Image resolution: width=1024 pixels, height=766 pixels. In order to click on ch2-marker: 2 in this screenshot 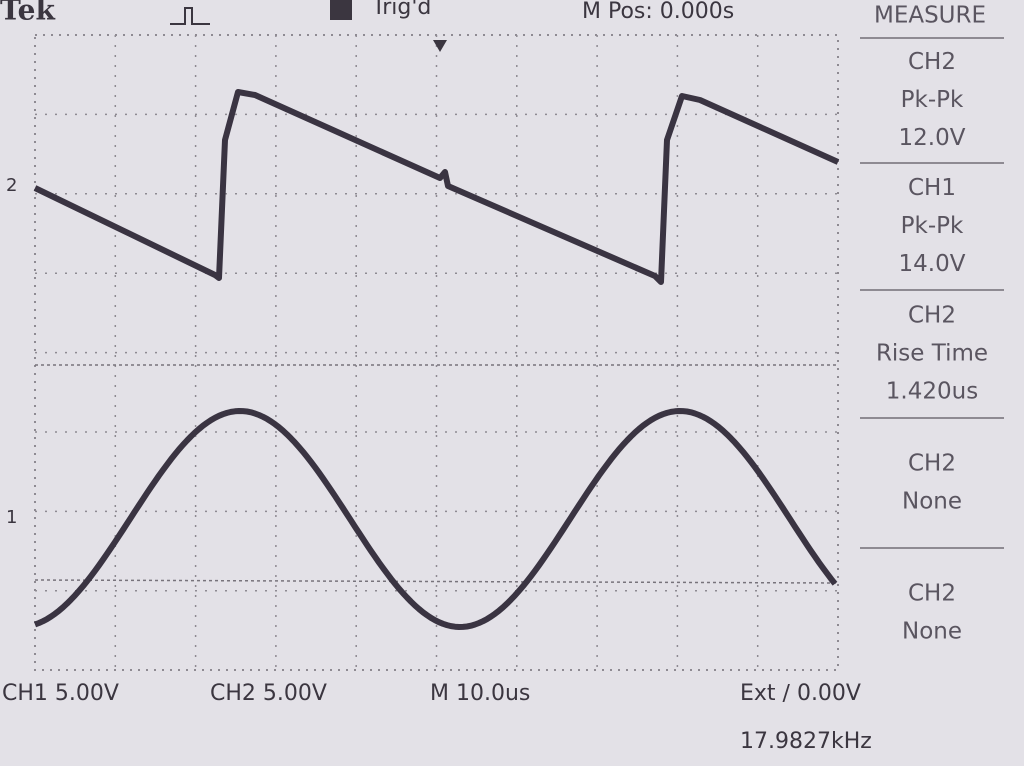, I will do `click(11, 185)`.